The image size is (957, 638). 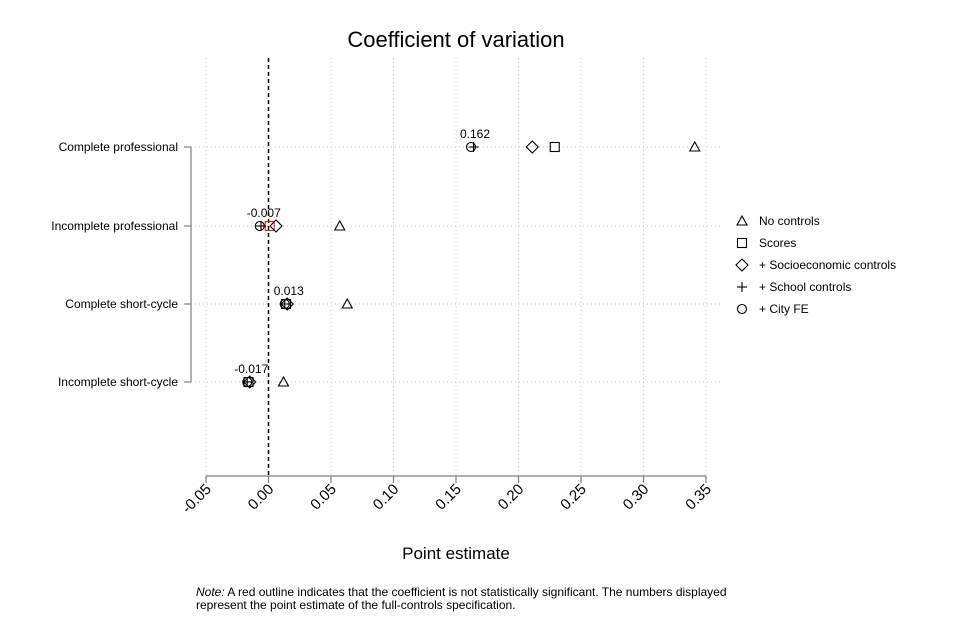 What do you see at coordinates (742, 265) in the screenshot?
I see `legend-marker-diamond` at bounding box center [742, 265].